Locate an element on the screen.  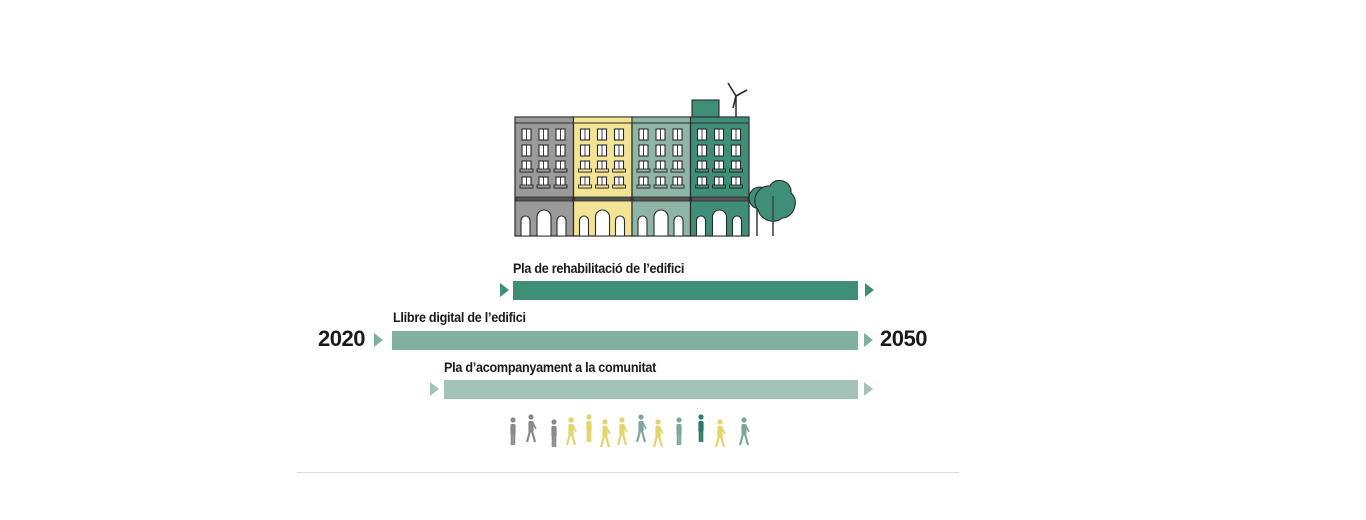
arrow-start-community-icon is located at coordinates (434, 389).